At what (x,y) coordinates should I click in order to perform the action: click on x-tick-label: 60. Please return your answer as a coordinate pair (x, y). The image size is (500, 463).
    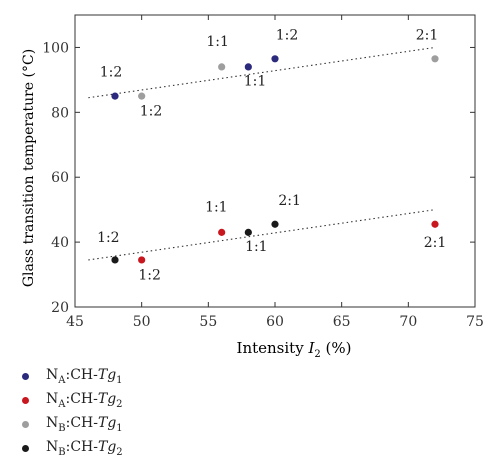
    Looking at the image, I should click on (275, 322).